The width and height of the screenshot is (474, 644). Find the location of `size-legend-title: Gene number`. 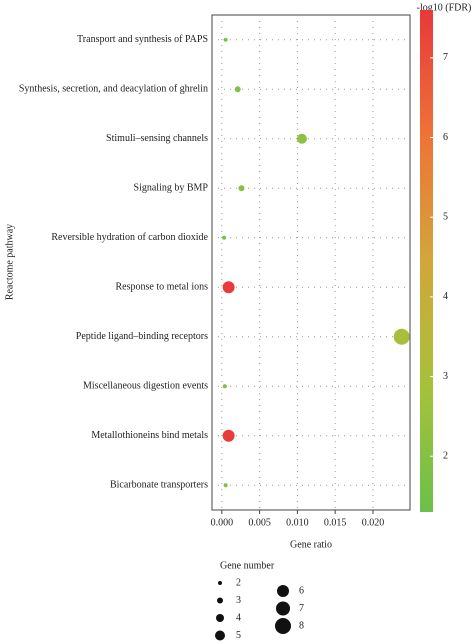

size-legend-title: Gene number is located at coordinates (247, 565).